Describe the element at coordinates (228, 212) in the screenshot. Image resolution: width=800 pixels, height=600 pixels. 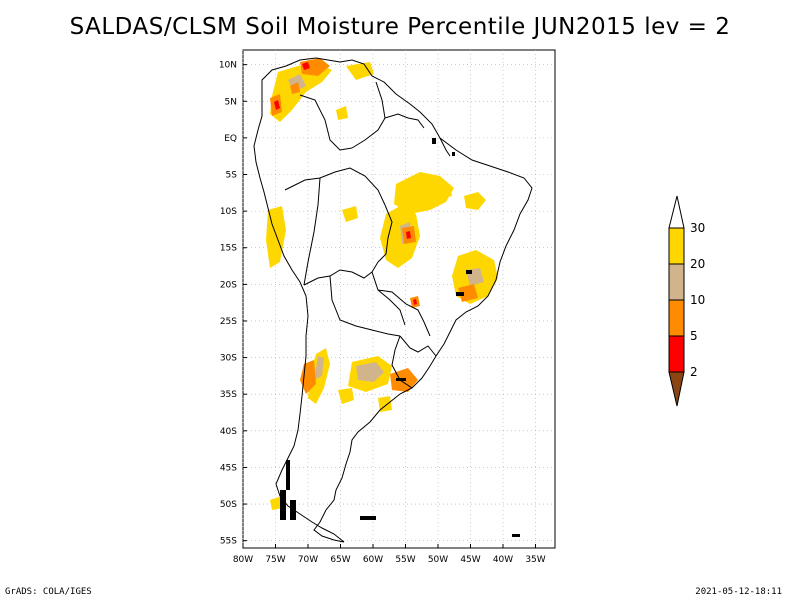
I see `lat-label: 10S` at that location.